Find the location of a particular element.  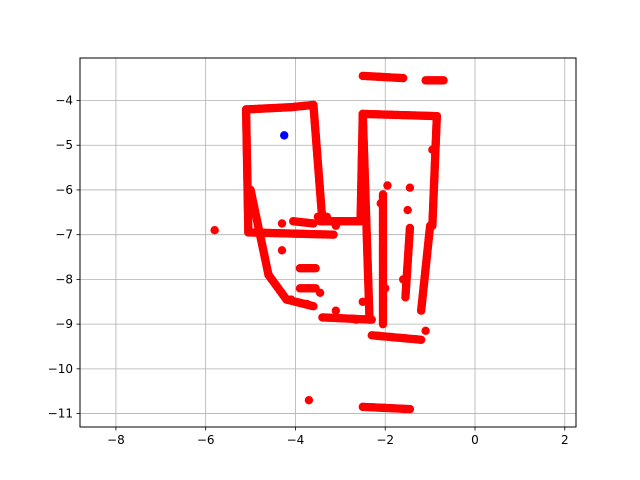

x-tick-label: −4 is located at coordinates (296, 440).